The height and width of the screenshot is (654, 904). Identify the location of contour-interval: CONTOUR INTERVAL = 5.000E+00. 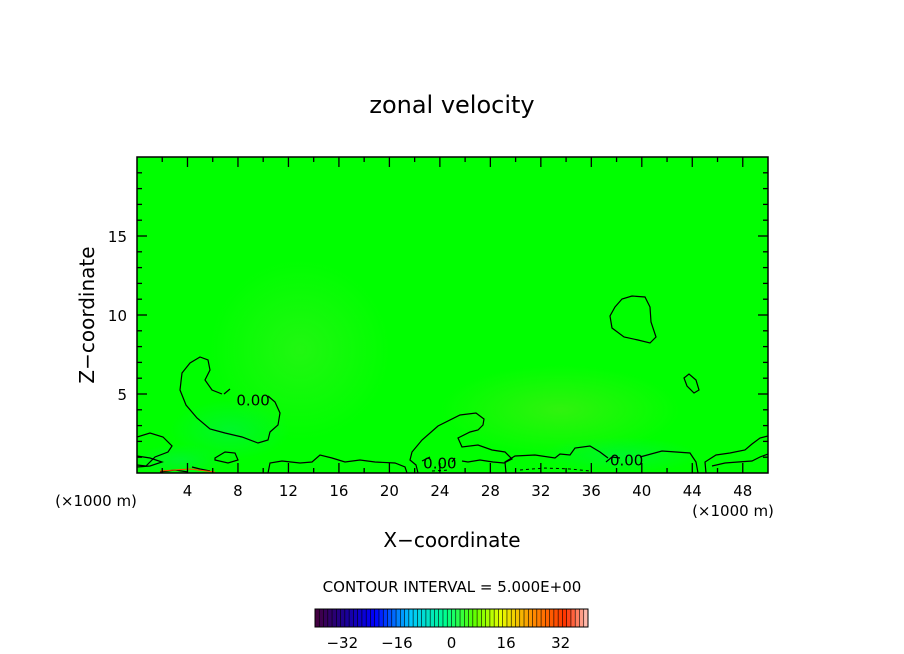
(452, 587).